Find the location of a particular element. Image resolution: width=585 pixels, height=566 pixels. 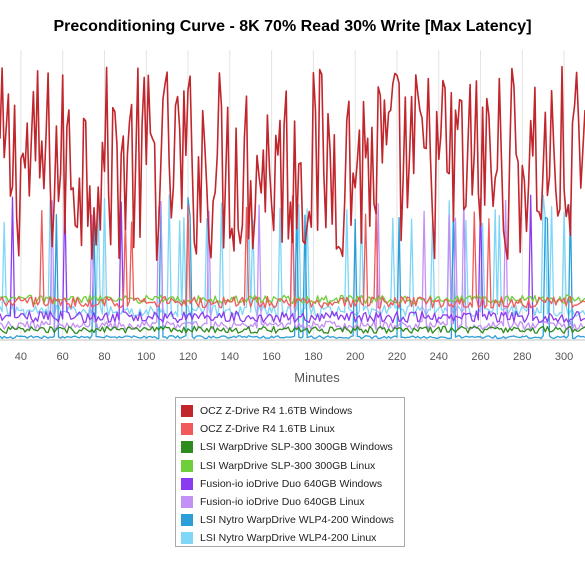

x-tick-label: 80 is located at coordinates (104, 357).